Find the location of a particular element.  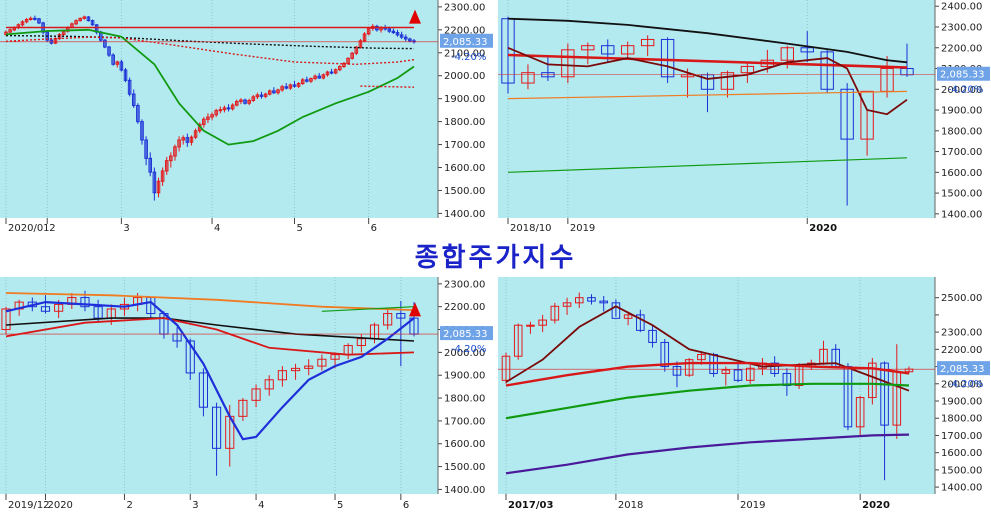

change-label: -4.20% is located at coordinates (468, 57).